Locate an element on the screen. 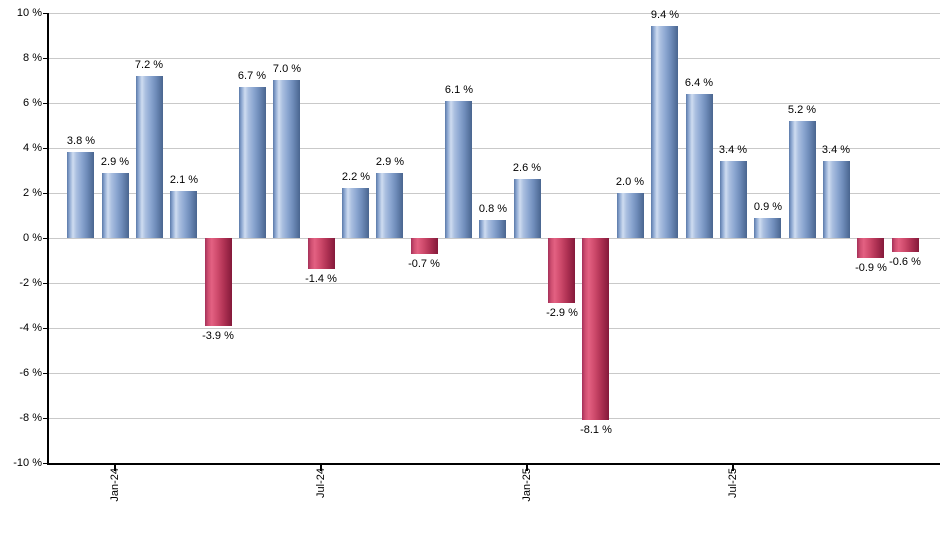 The width and height of the screenshot is (940, 550). bar-value-label: 2.6 % is located at coordinates (527, 168).